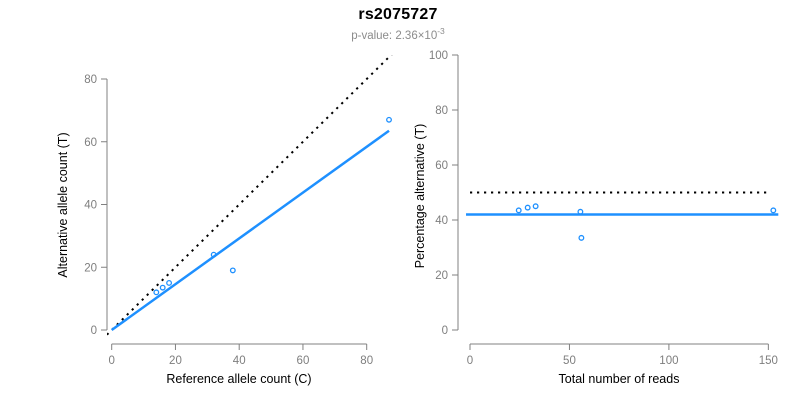 This screenshot has height=400, width=800. Describe the element at coordinates (303, 361) in the screenshot. I see `x-tick-label: 60` at that location.